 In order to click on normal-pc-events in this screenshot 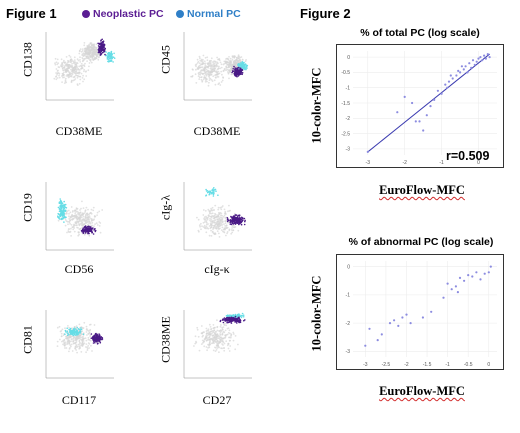, I will do `click(74, 331)`.